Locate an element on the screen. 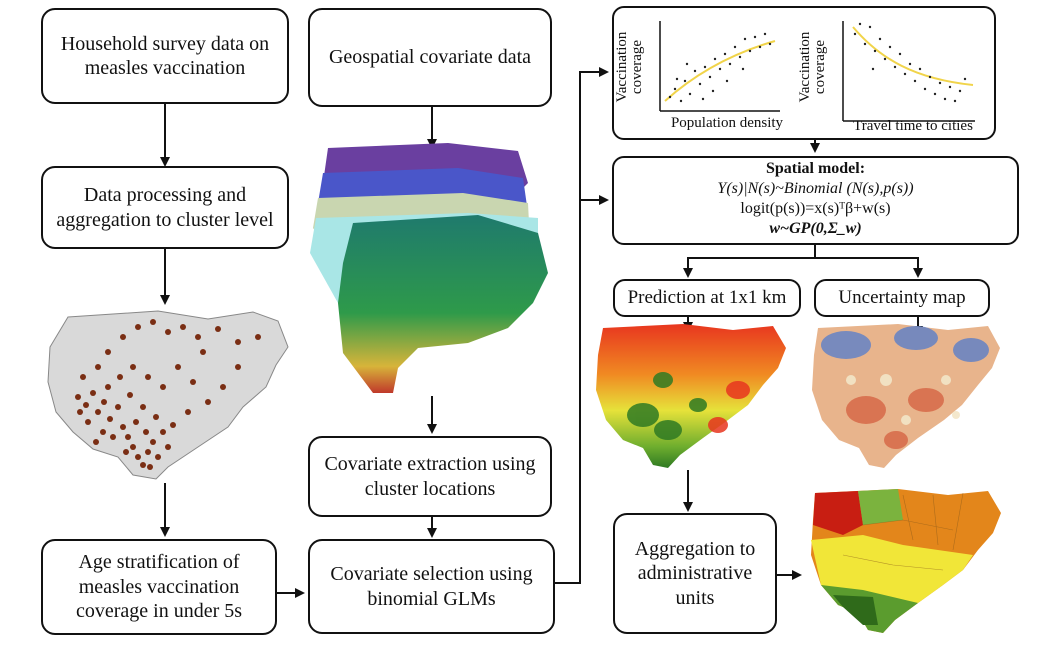 This screenshot has height=655, width=1038. model-line-2: logit(p(s))=x(s)ᵀβ+w(s) is located at coordinates (815, 208).